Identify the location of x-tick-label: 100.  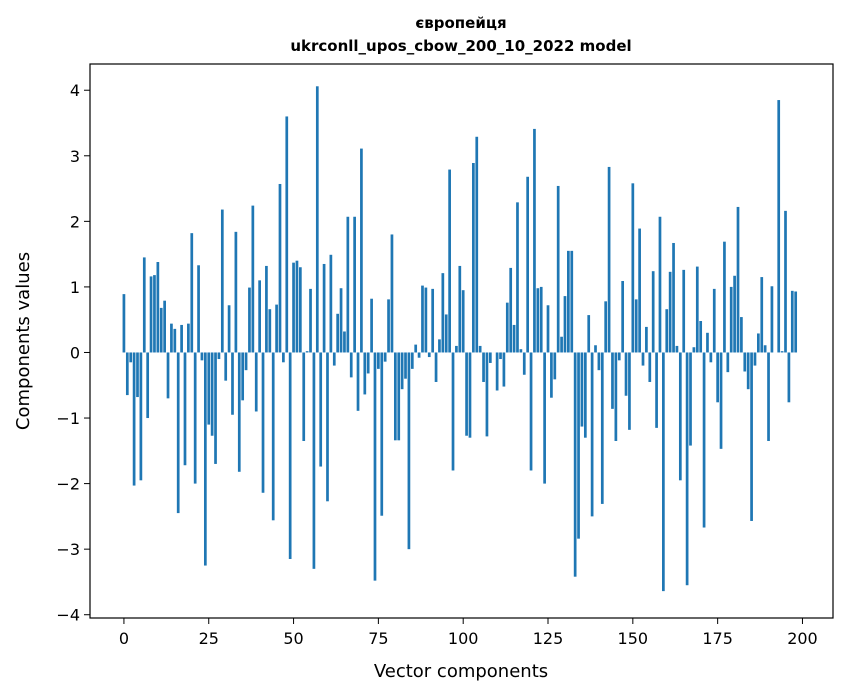
(463, 638).